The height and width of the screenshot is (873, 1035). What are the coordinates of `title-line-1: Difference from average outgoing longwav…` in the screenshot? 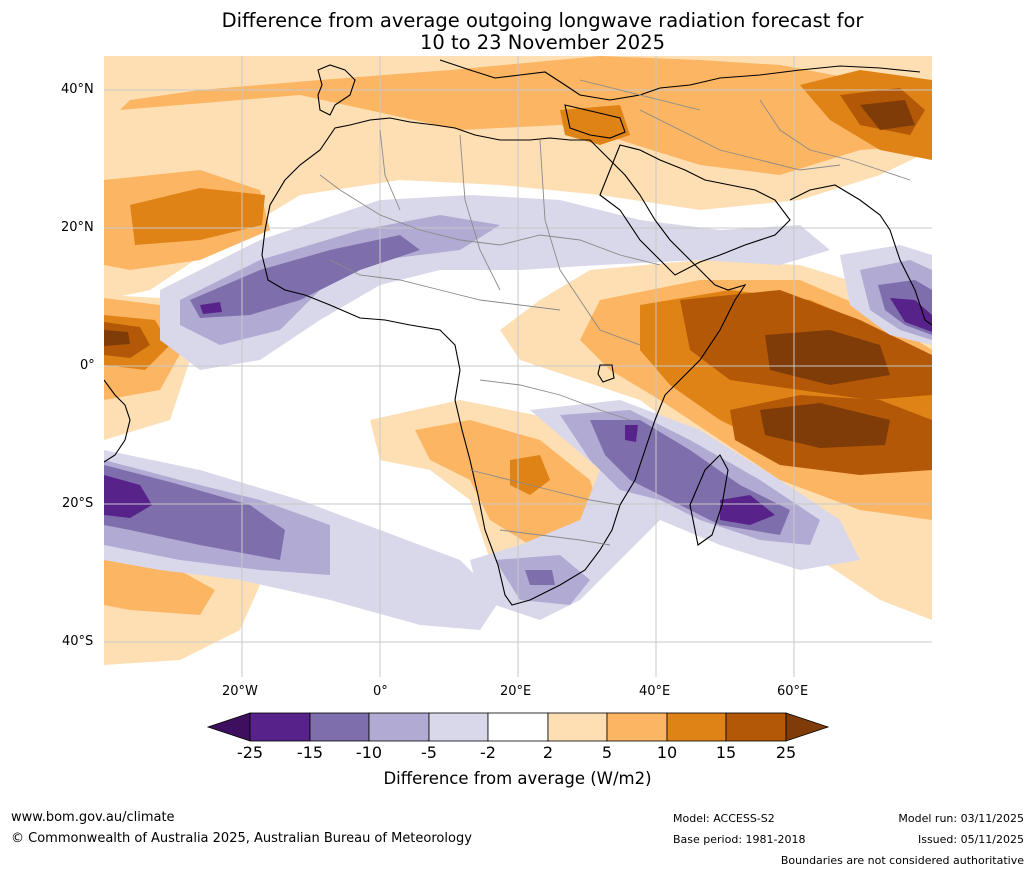 It's located at (542, 20).